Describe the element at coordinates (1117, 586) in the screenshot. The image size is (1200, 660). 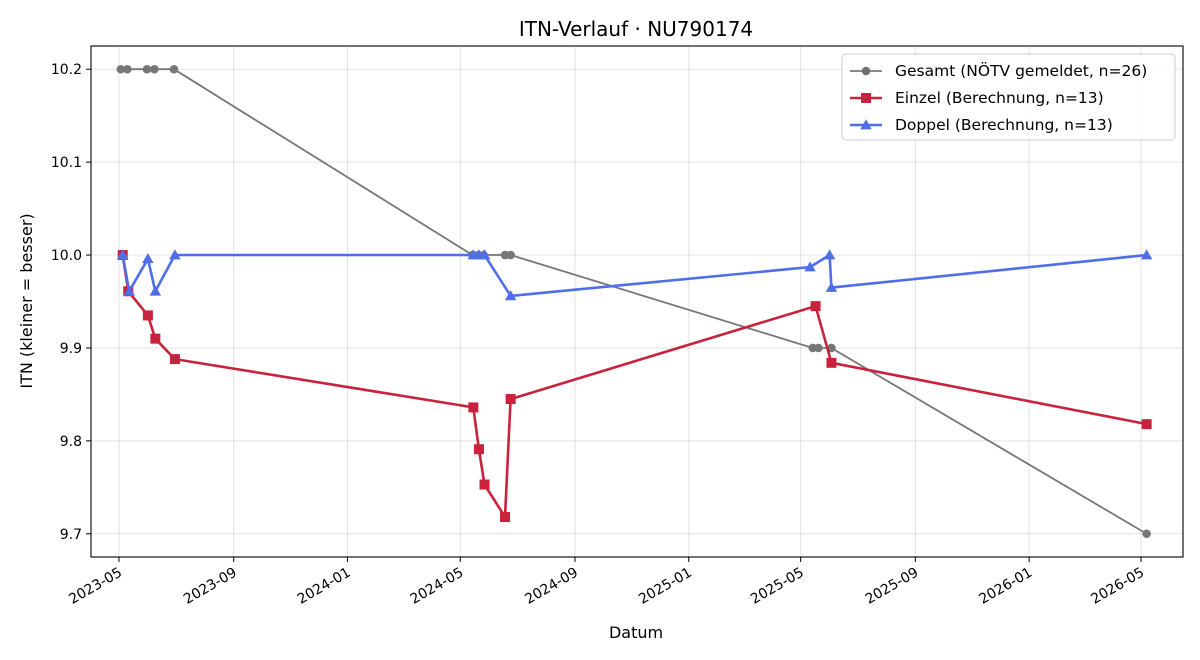
I see `x-tick-label: 2026-05` at that location.